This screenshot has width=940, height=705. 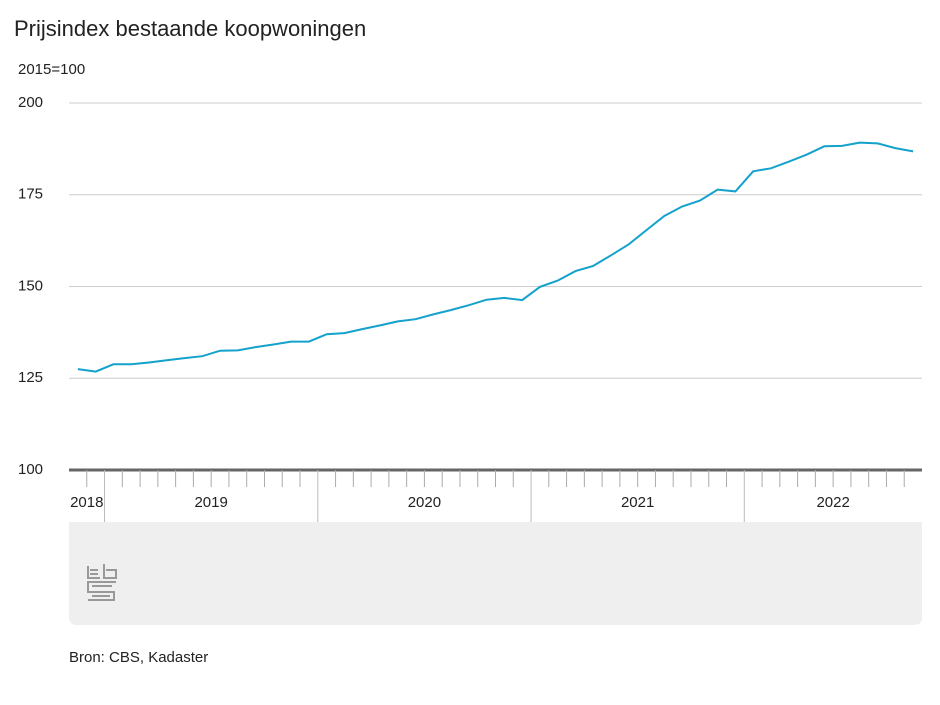 What do you see at coordinates (424, 502) in the screenshot?
I see `x-group-label: 2020` at bounding box center [424, 502].